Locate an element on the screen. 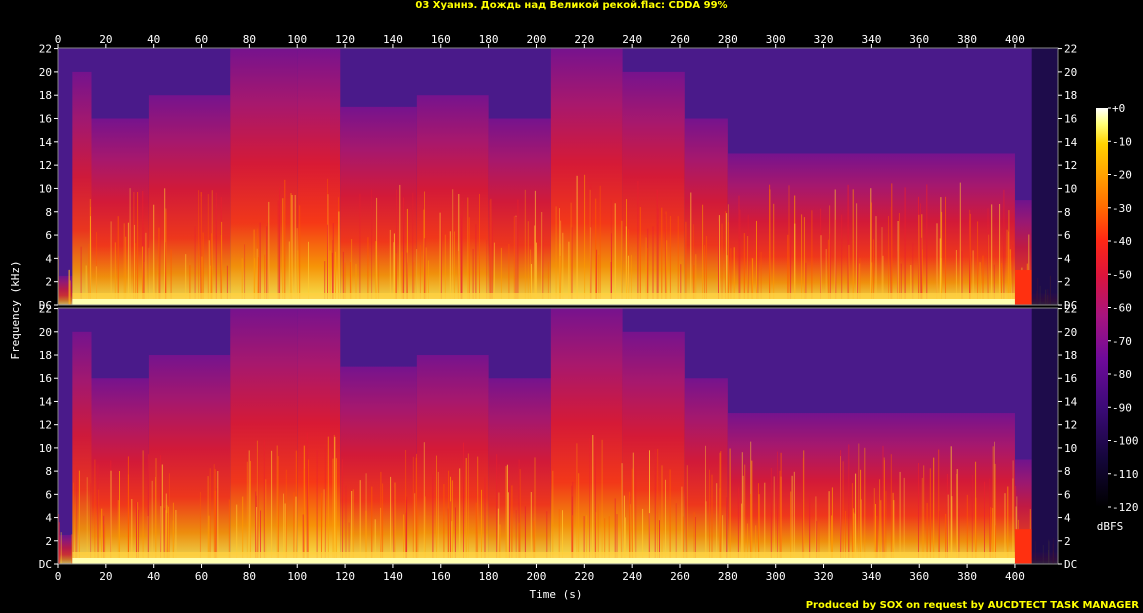 Image resolution: width=1143 pixels, height=613 pixels. bass-band is located at coordinates (543, 302).